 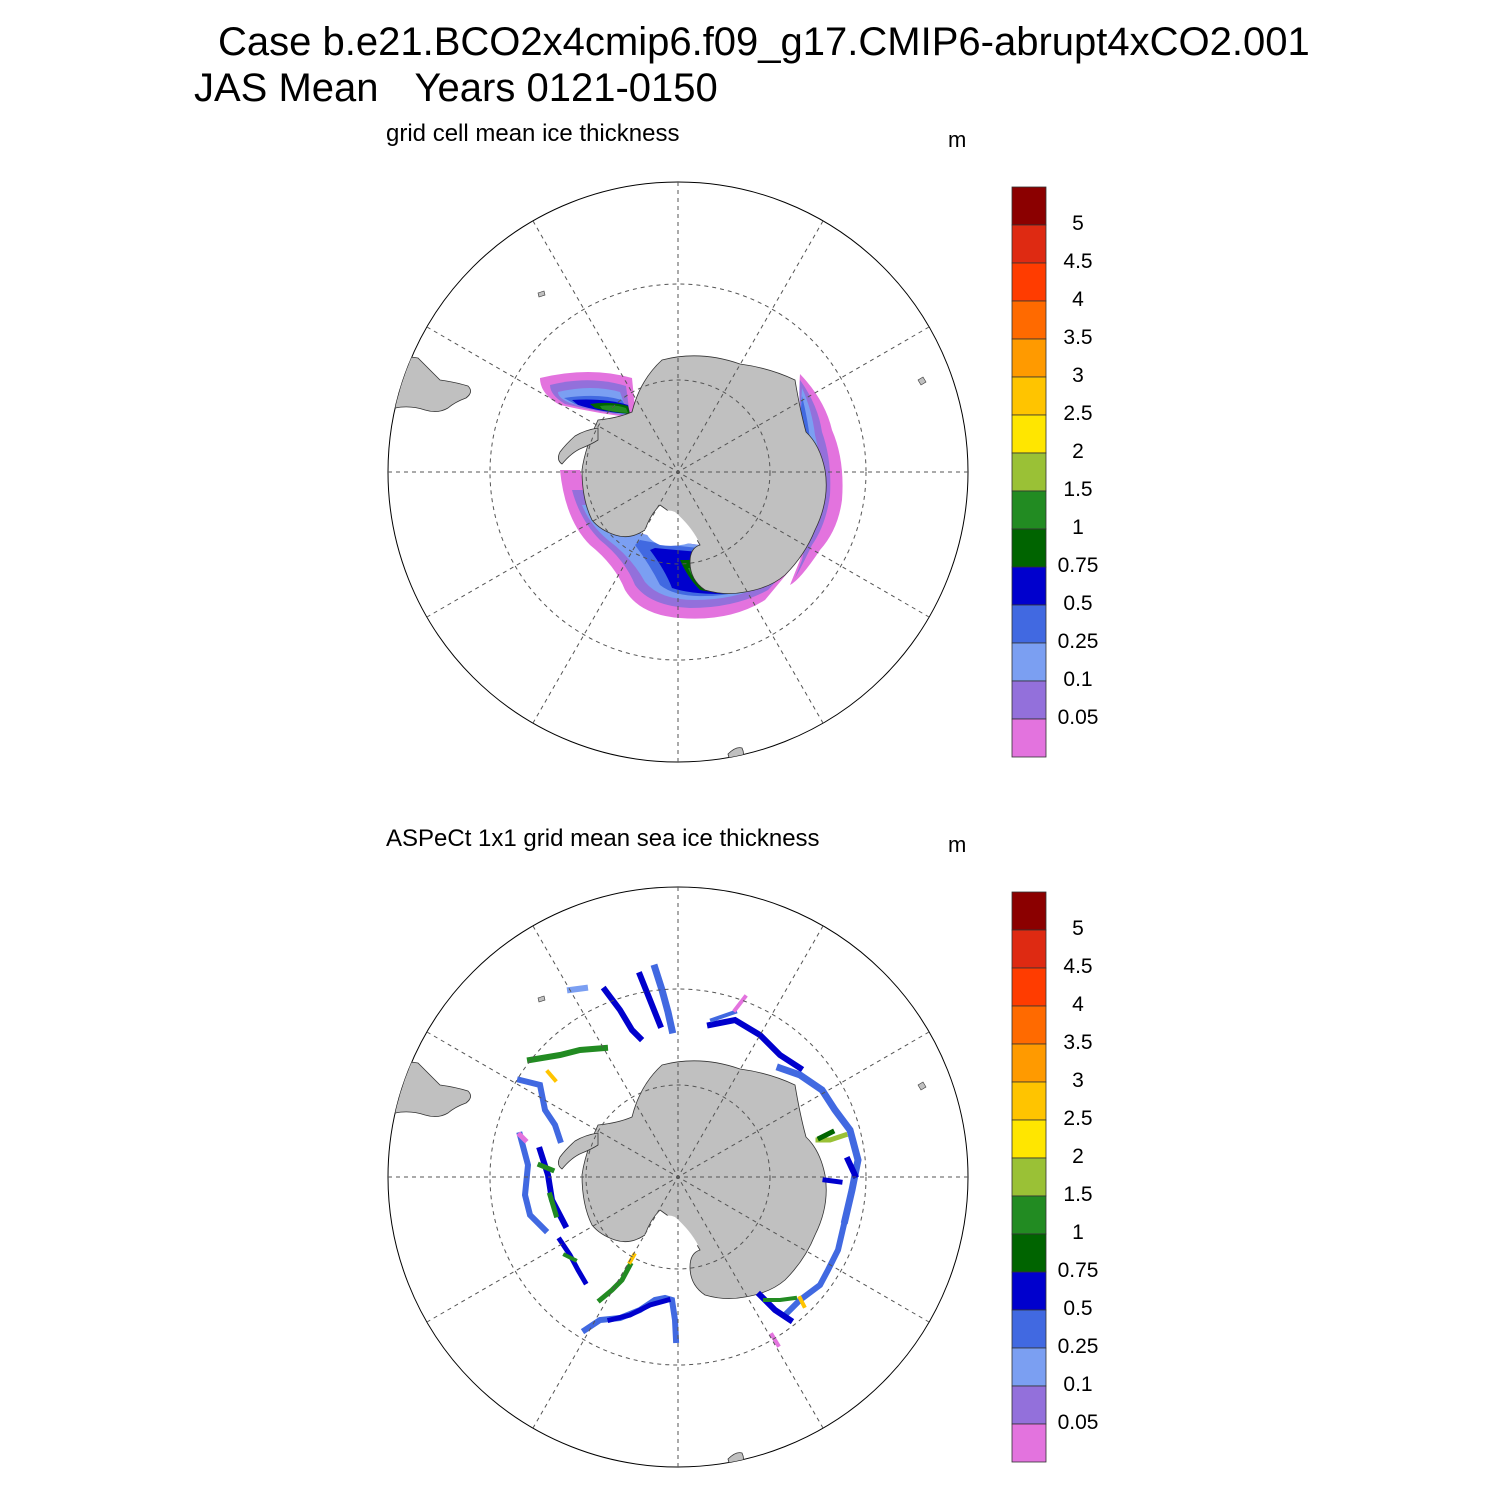 I want to click on panel-2-title: ASPeCt 1x1 grid mean sea ice thickness, so click(x=603, y=838).